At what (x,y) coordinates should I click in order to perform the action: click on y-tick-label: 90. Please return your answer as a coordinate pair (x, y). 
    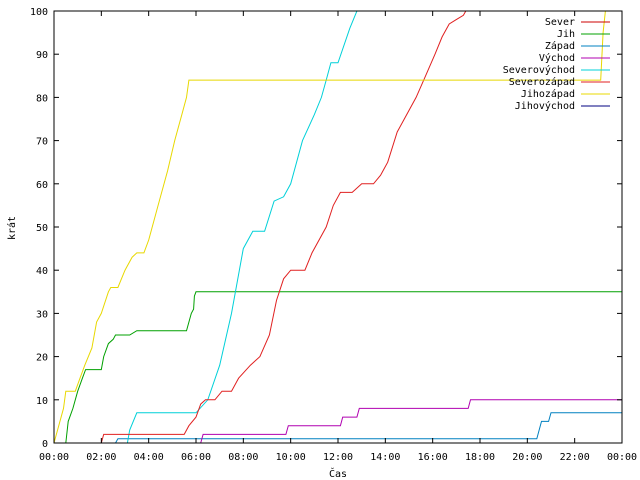
    Looking at the image, I should click on (42, 55).